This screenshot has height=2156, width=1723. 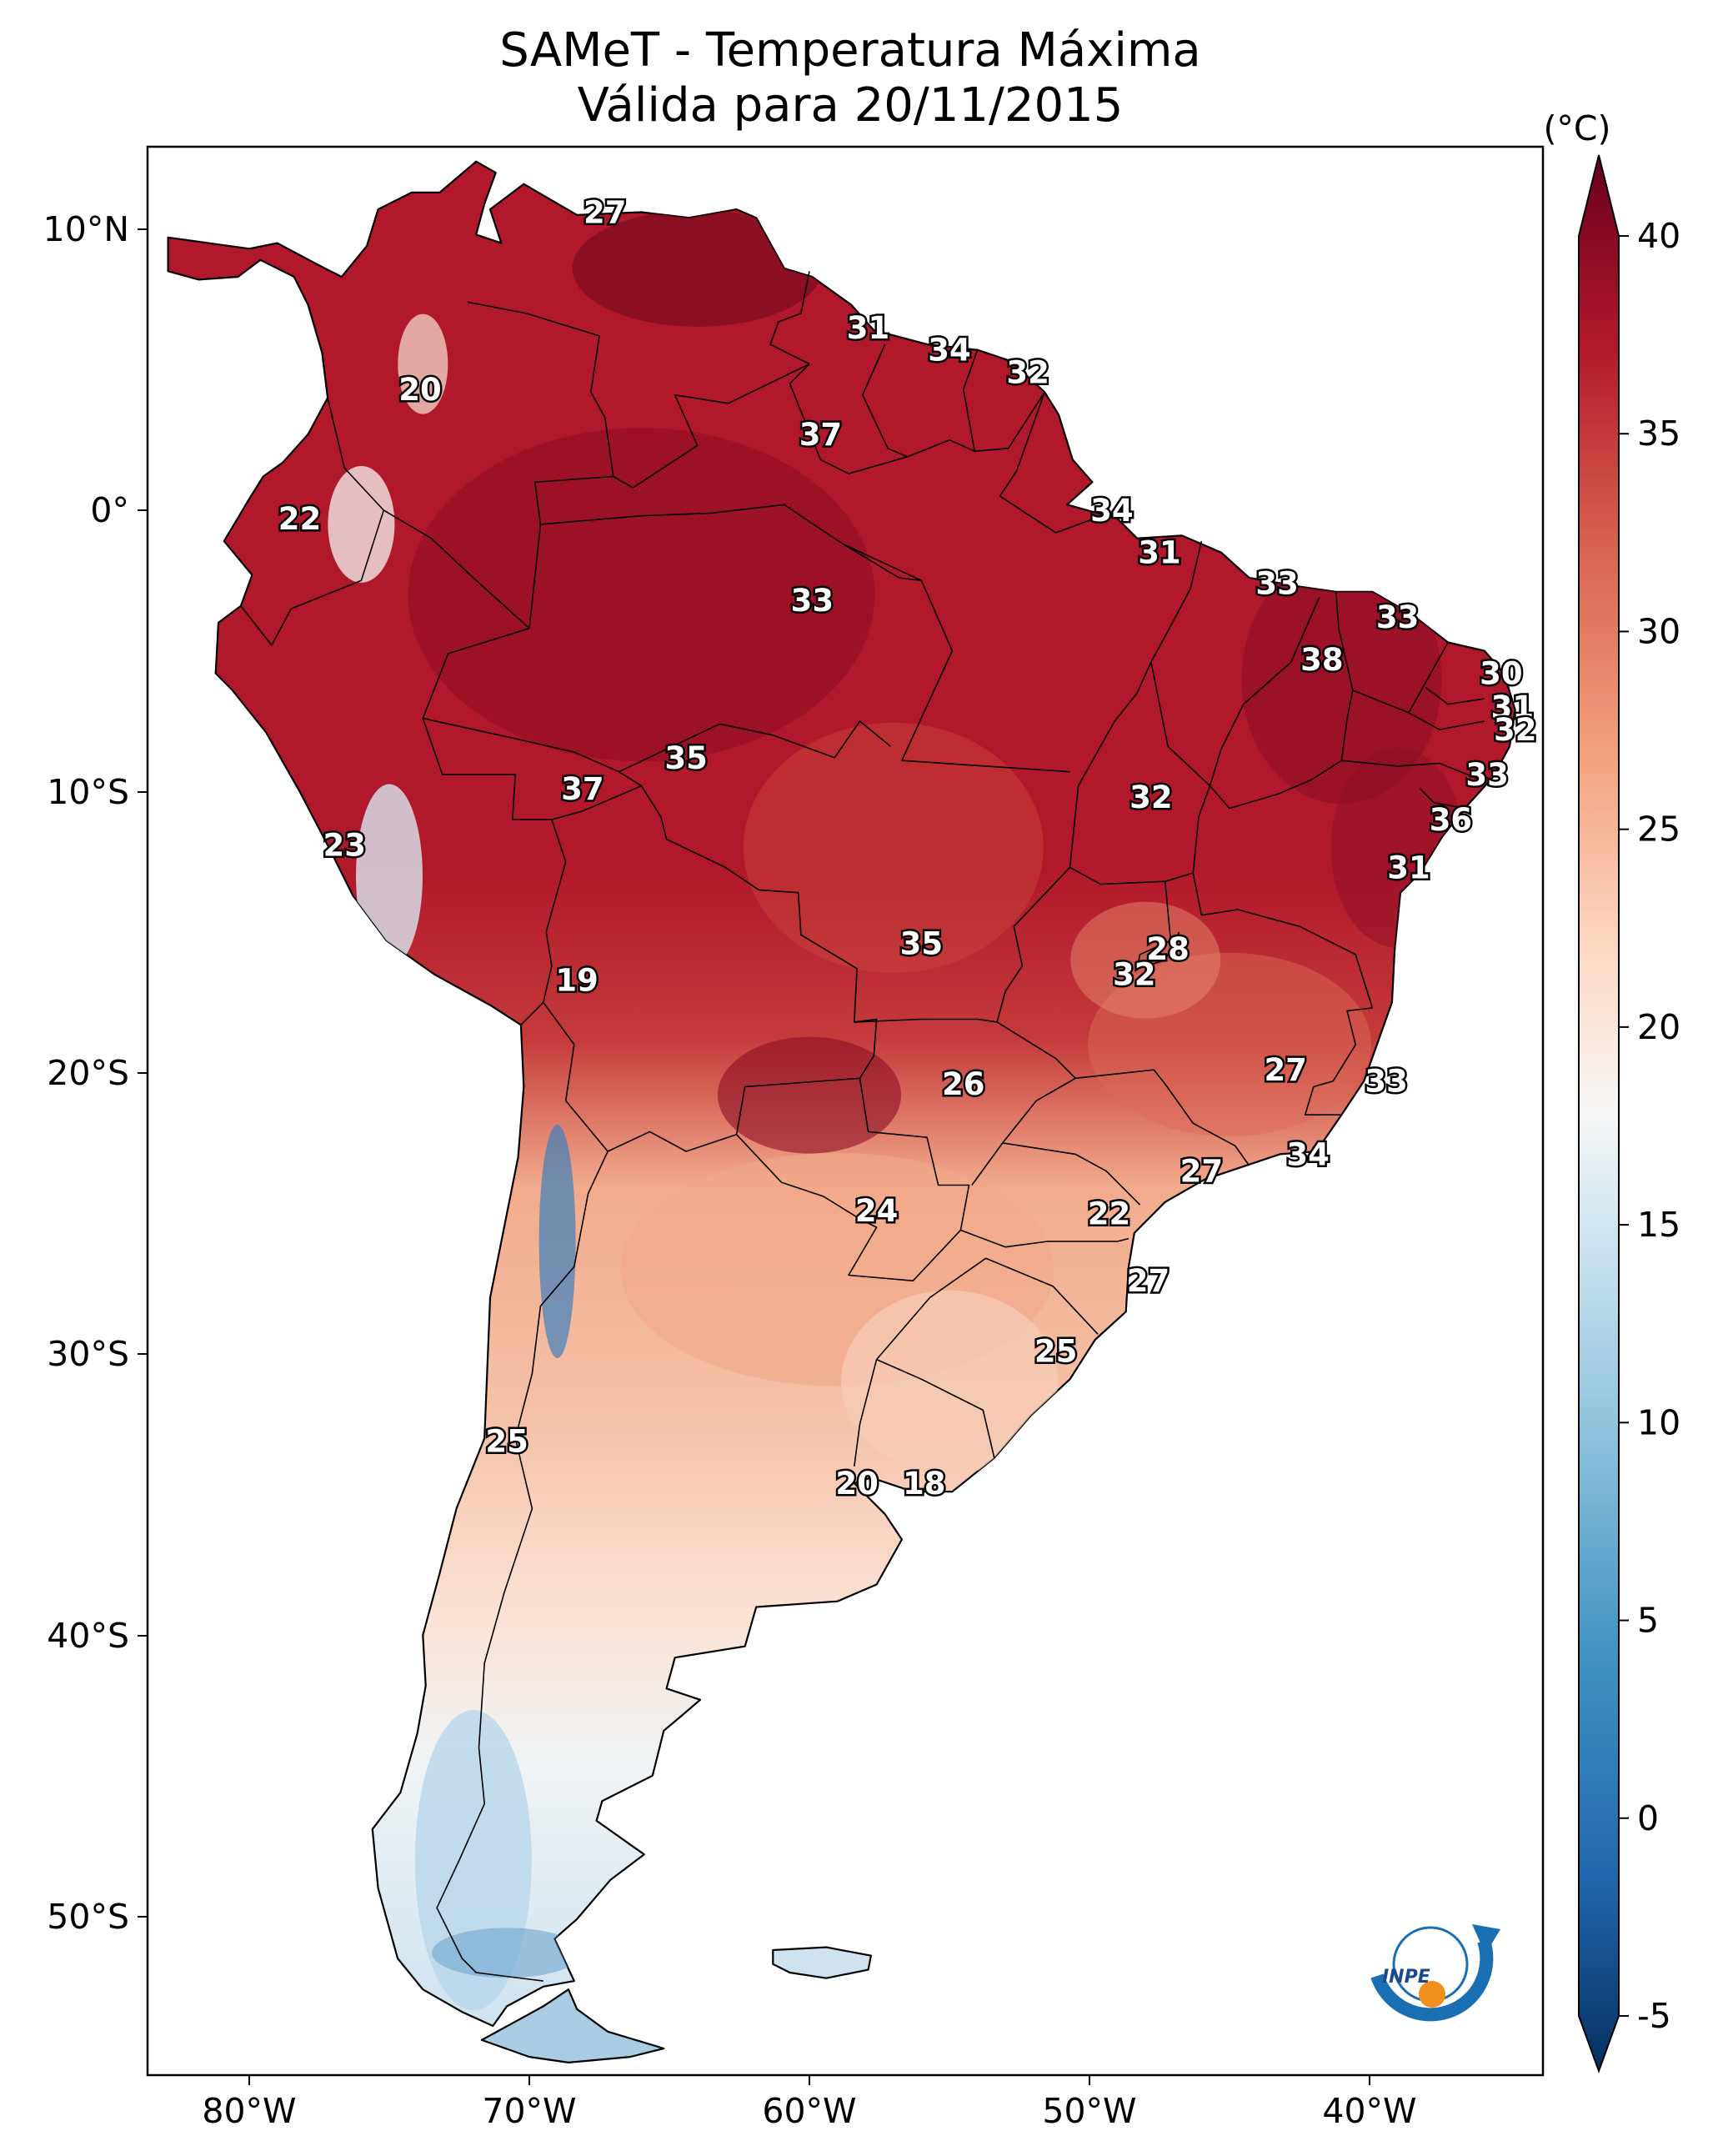 What do you see at coordinates (1168, 949) in the screenshot?
I see `temperature-label: 28` at bounding box center [1168, 949].